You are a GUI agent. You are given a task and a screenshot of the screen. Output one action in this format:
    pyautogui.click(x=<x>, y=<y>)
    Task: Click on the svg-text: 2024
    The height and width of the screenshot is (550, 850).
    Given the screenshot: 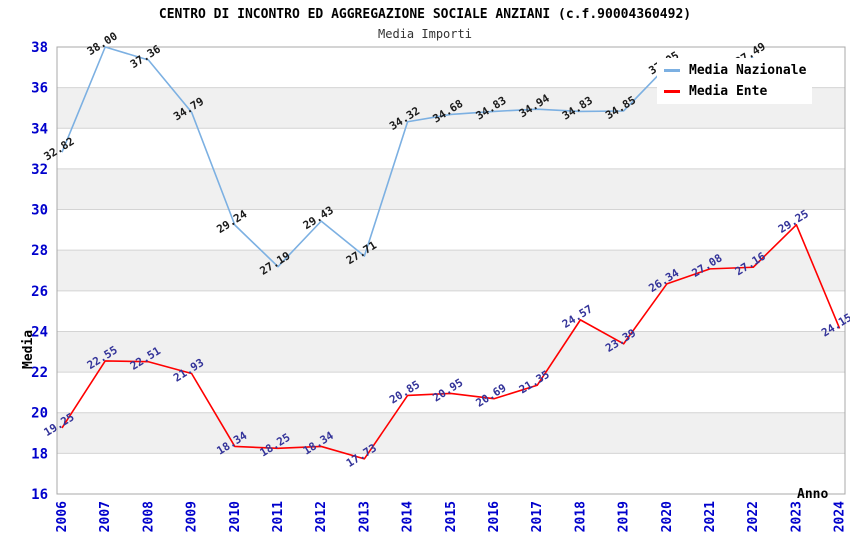 What is the action you would take?
    pyautogui.click(x=840, y=516)
    